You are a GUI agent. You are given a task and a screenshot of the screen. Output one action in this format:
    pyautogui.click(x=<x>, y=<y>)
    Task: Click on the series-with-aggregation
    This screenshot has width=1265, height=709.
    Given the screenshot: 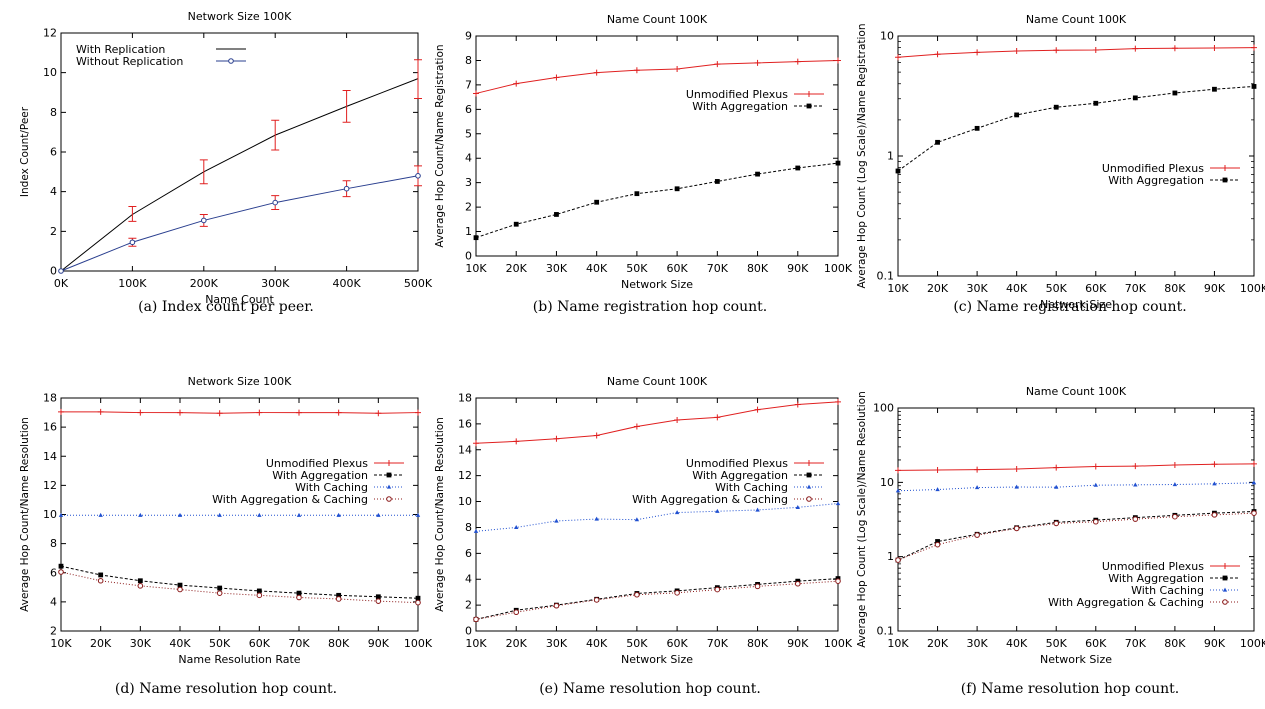 What is the action you would take?
    pyautogui.click(x=657, y=599)
    